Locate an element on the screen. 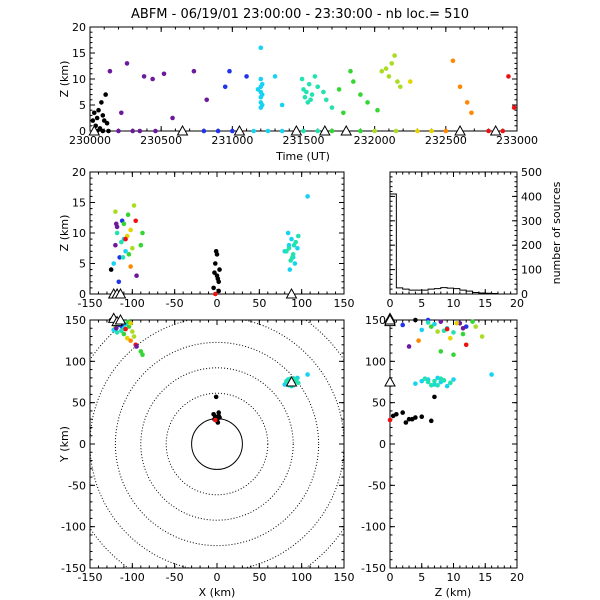 The image size is (600, 600). xy-x-tick-label: 100 is located at coordinates (301, 577).